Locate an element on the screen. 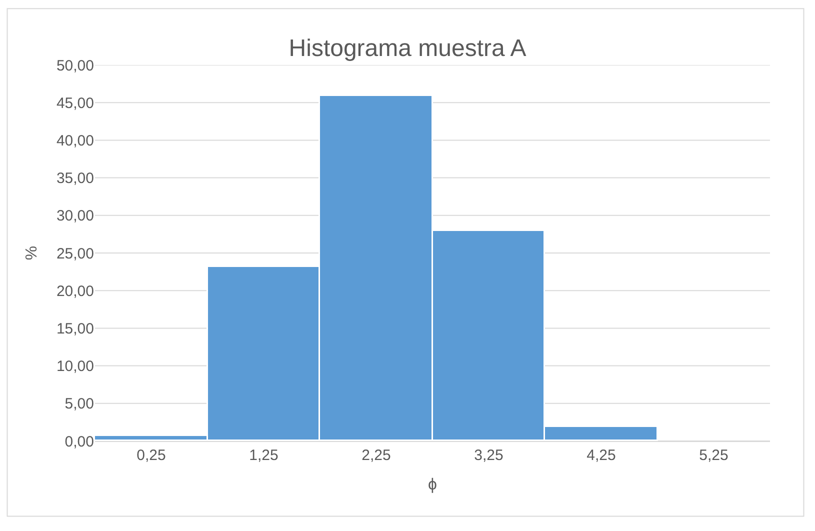  x-tick-label: 1,25 is located at coordinates (263, 455).